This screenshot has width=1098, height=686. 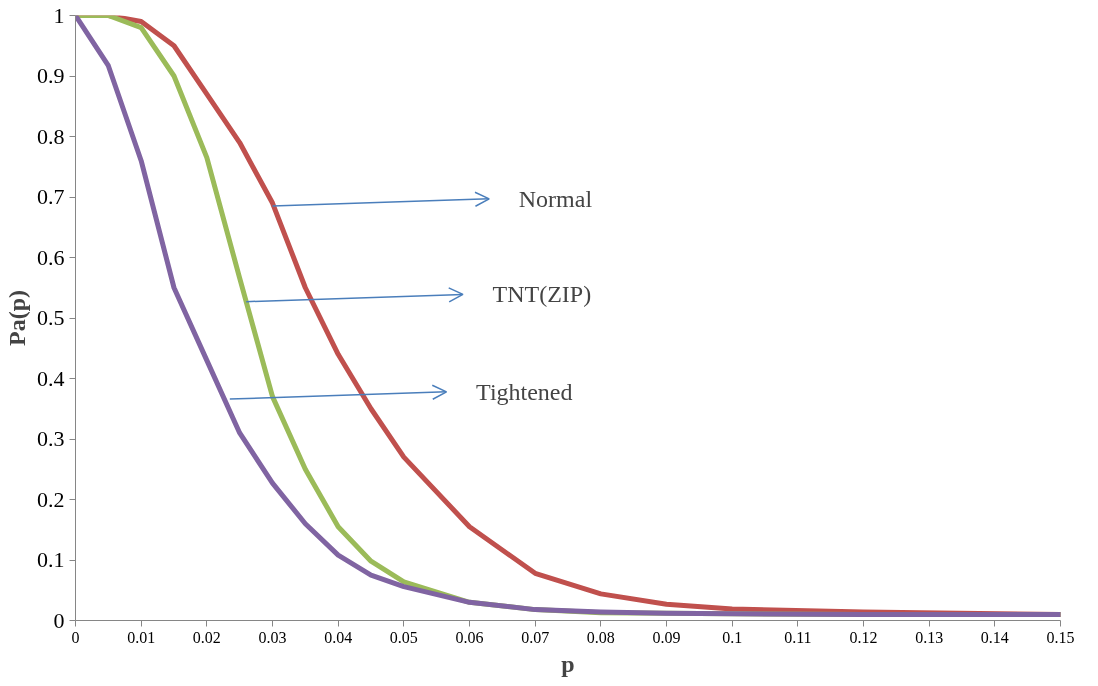 I want to click on y-tick-label: 0.8, so click(x=51, y=136).